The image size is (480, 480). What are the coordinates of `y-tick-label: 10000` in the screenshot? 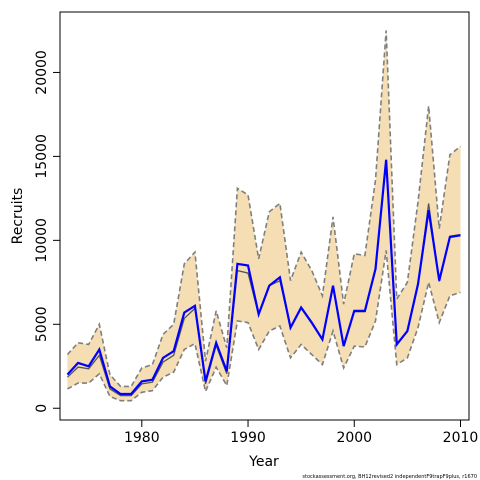 It's located at (42, 240).